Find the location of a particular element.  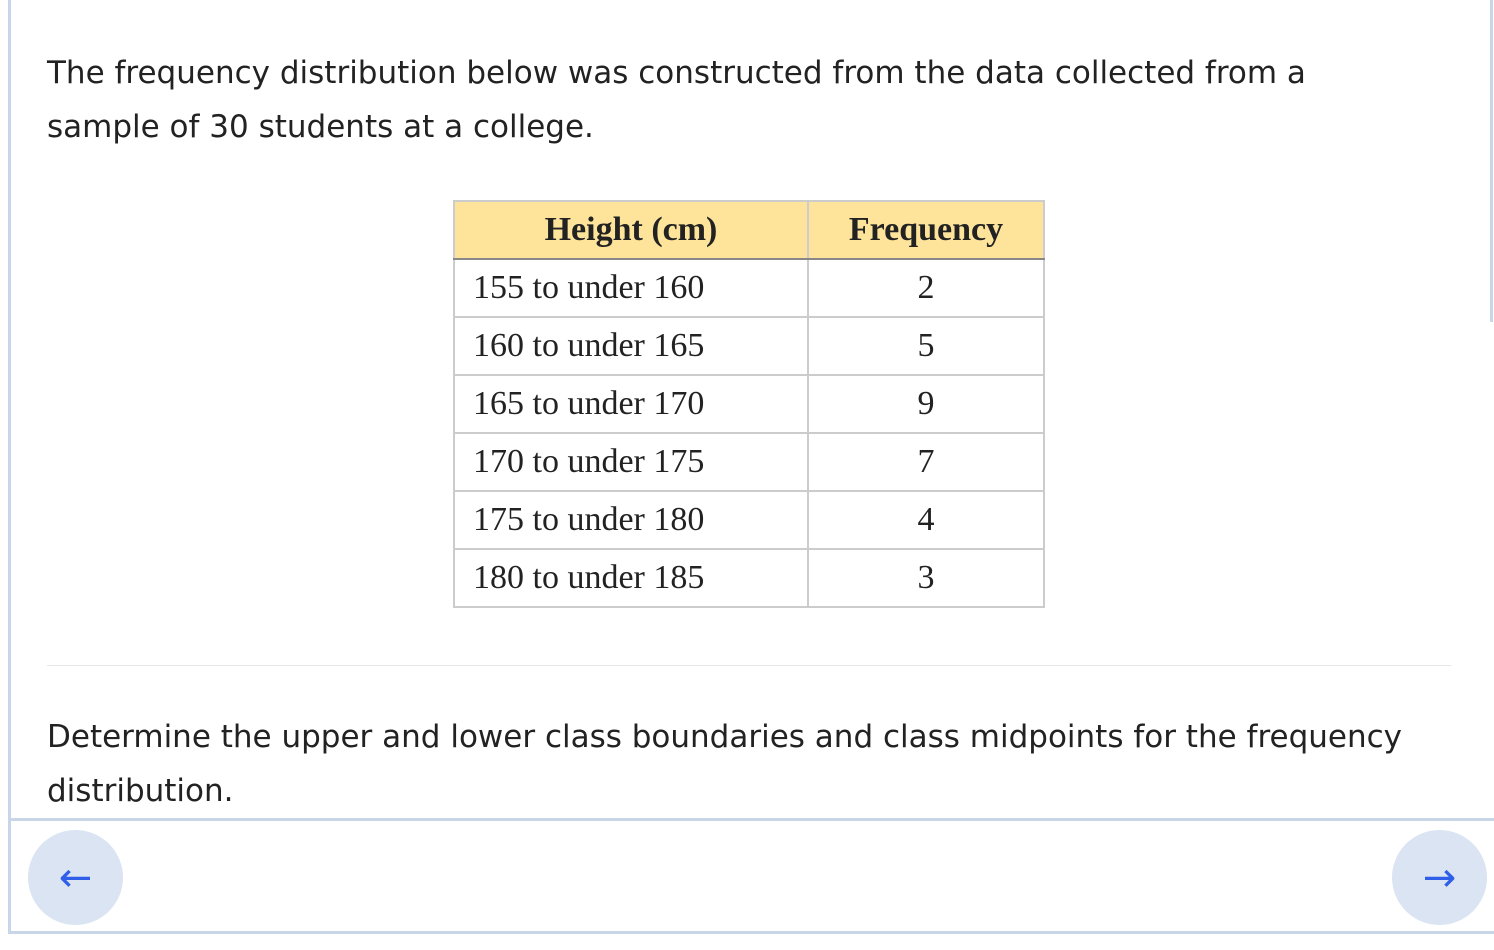

frequency-cell: 2 is located at coordinates (926, 288).